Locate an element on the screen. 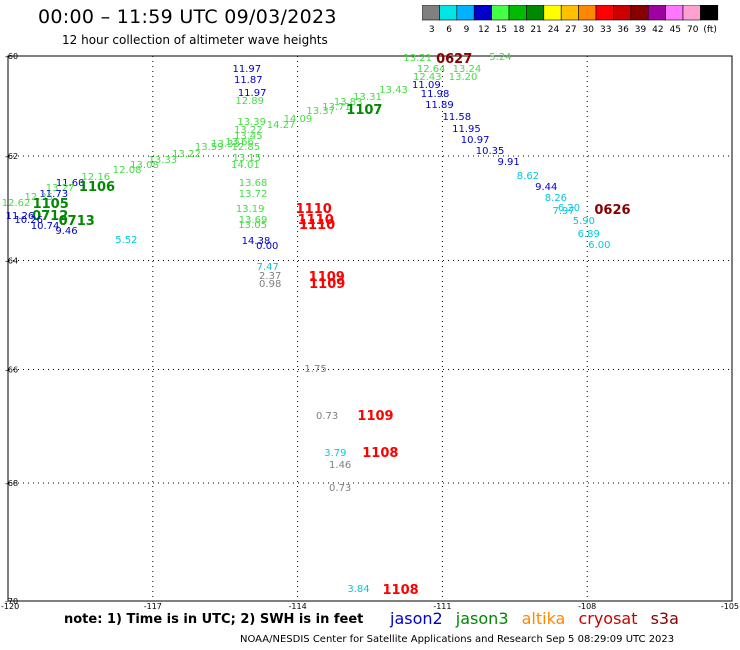  wave-height-label: 3.79 is located at coordinates (335, 454).